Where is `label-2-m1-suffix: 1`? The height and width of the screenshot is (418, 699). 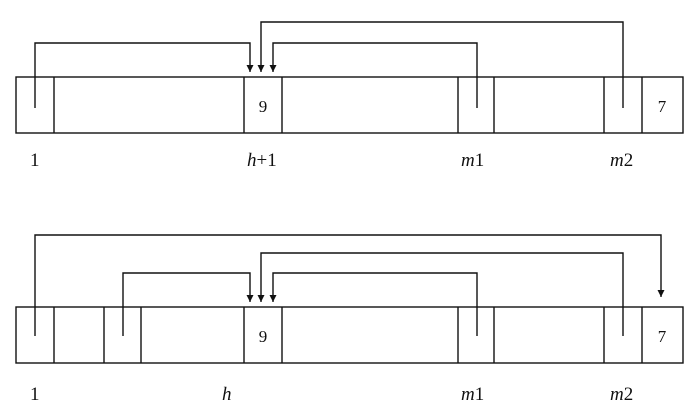
label-2-m1-suffix: 1 is located at coordinates (480, 394).